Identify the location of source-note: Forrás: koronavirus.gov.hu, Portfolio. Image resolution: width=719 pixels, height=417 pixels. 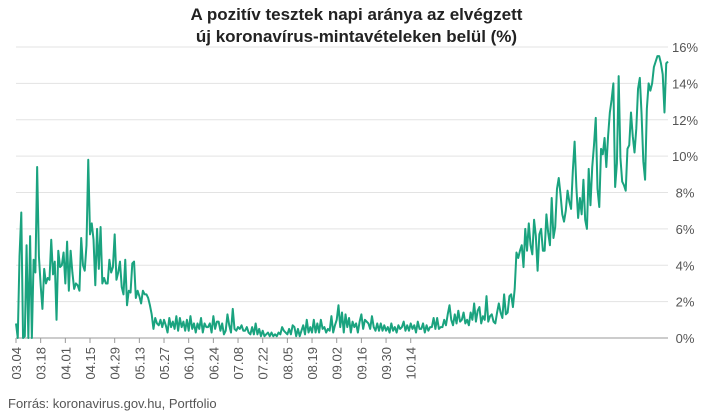
(112, 403).